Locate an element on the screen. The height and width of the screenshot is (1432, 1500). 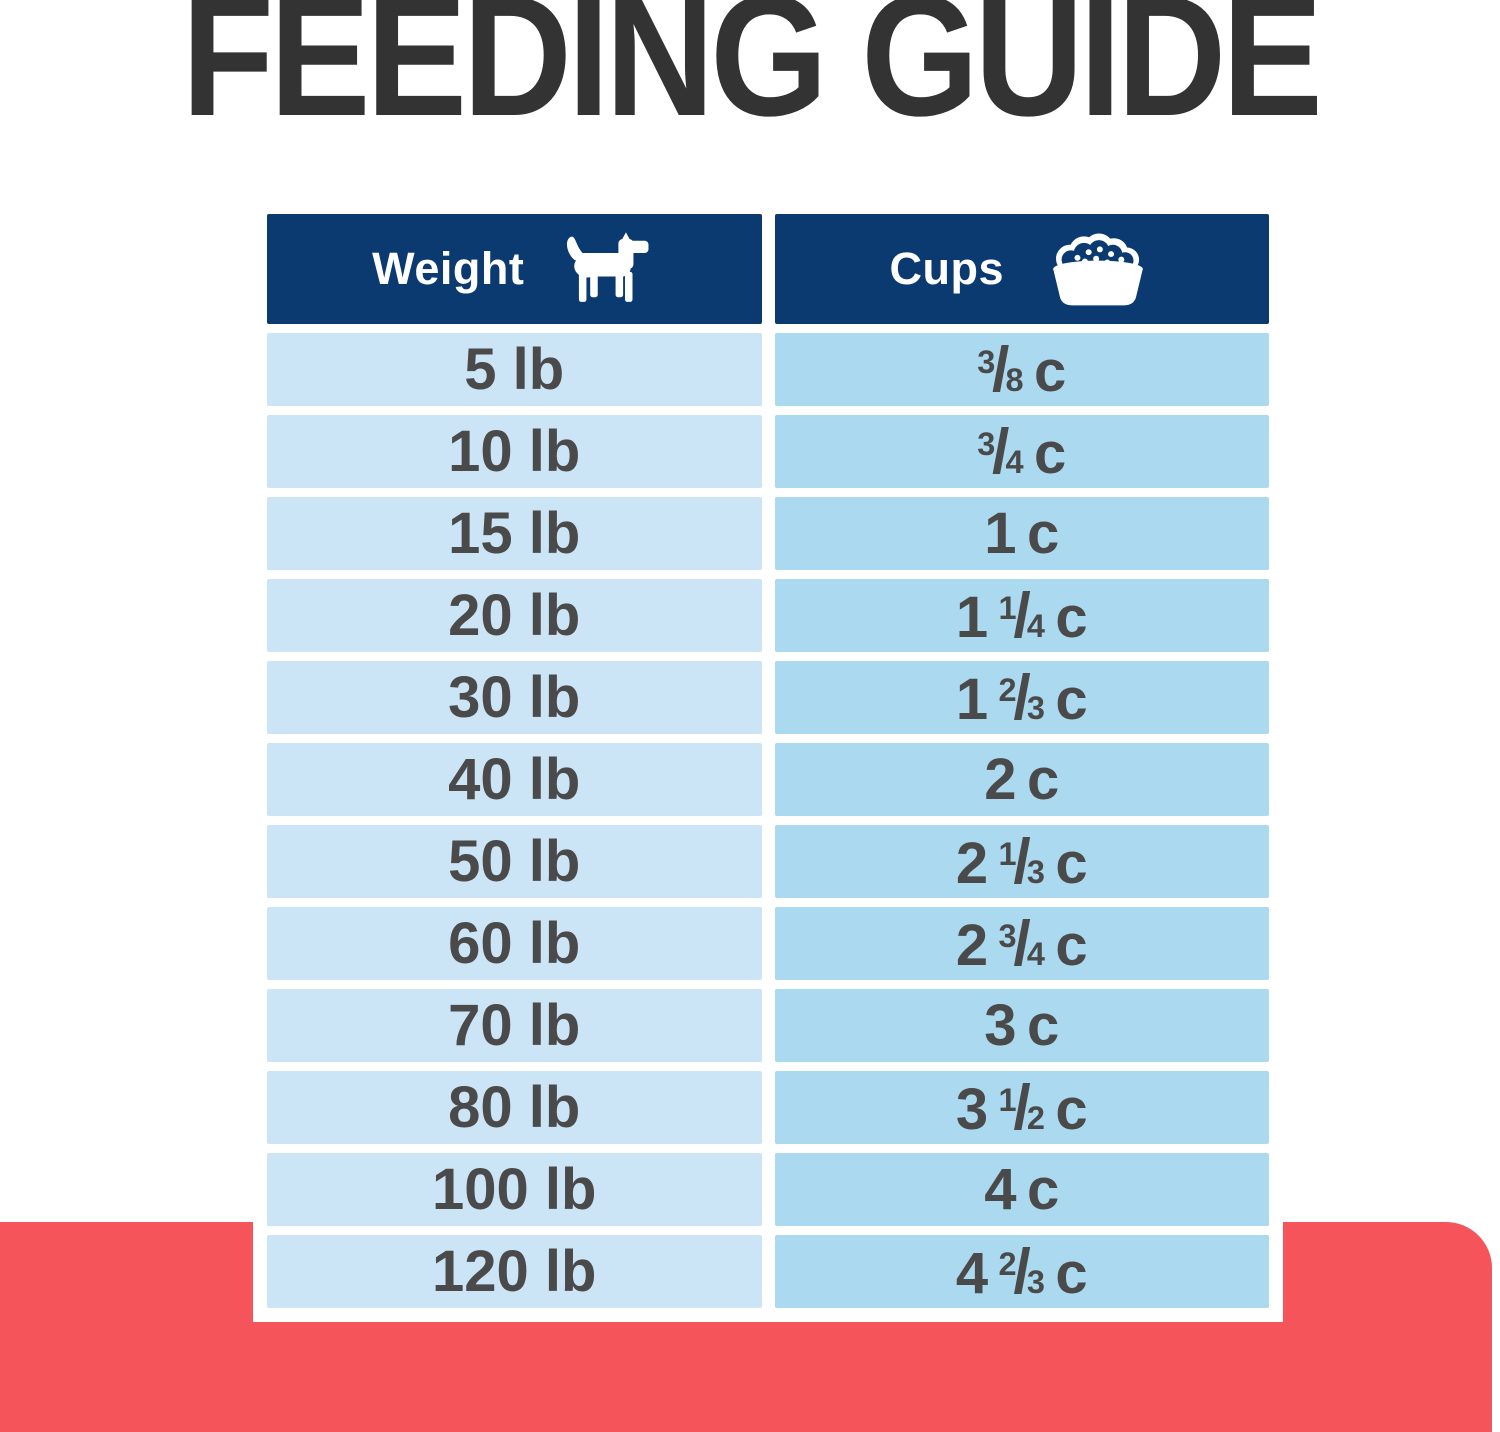
cups-cell: 3/8 c is located at coordinates (1021, 369).